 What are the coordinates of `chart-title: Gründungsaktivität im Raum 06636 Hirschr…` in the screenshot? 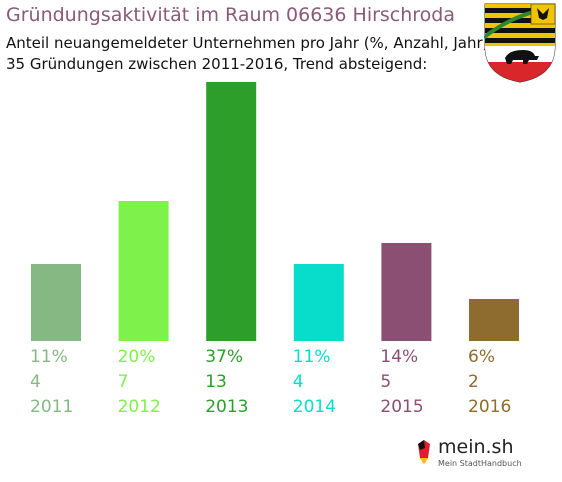 It's located at (231, 15).